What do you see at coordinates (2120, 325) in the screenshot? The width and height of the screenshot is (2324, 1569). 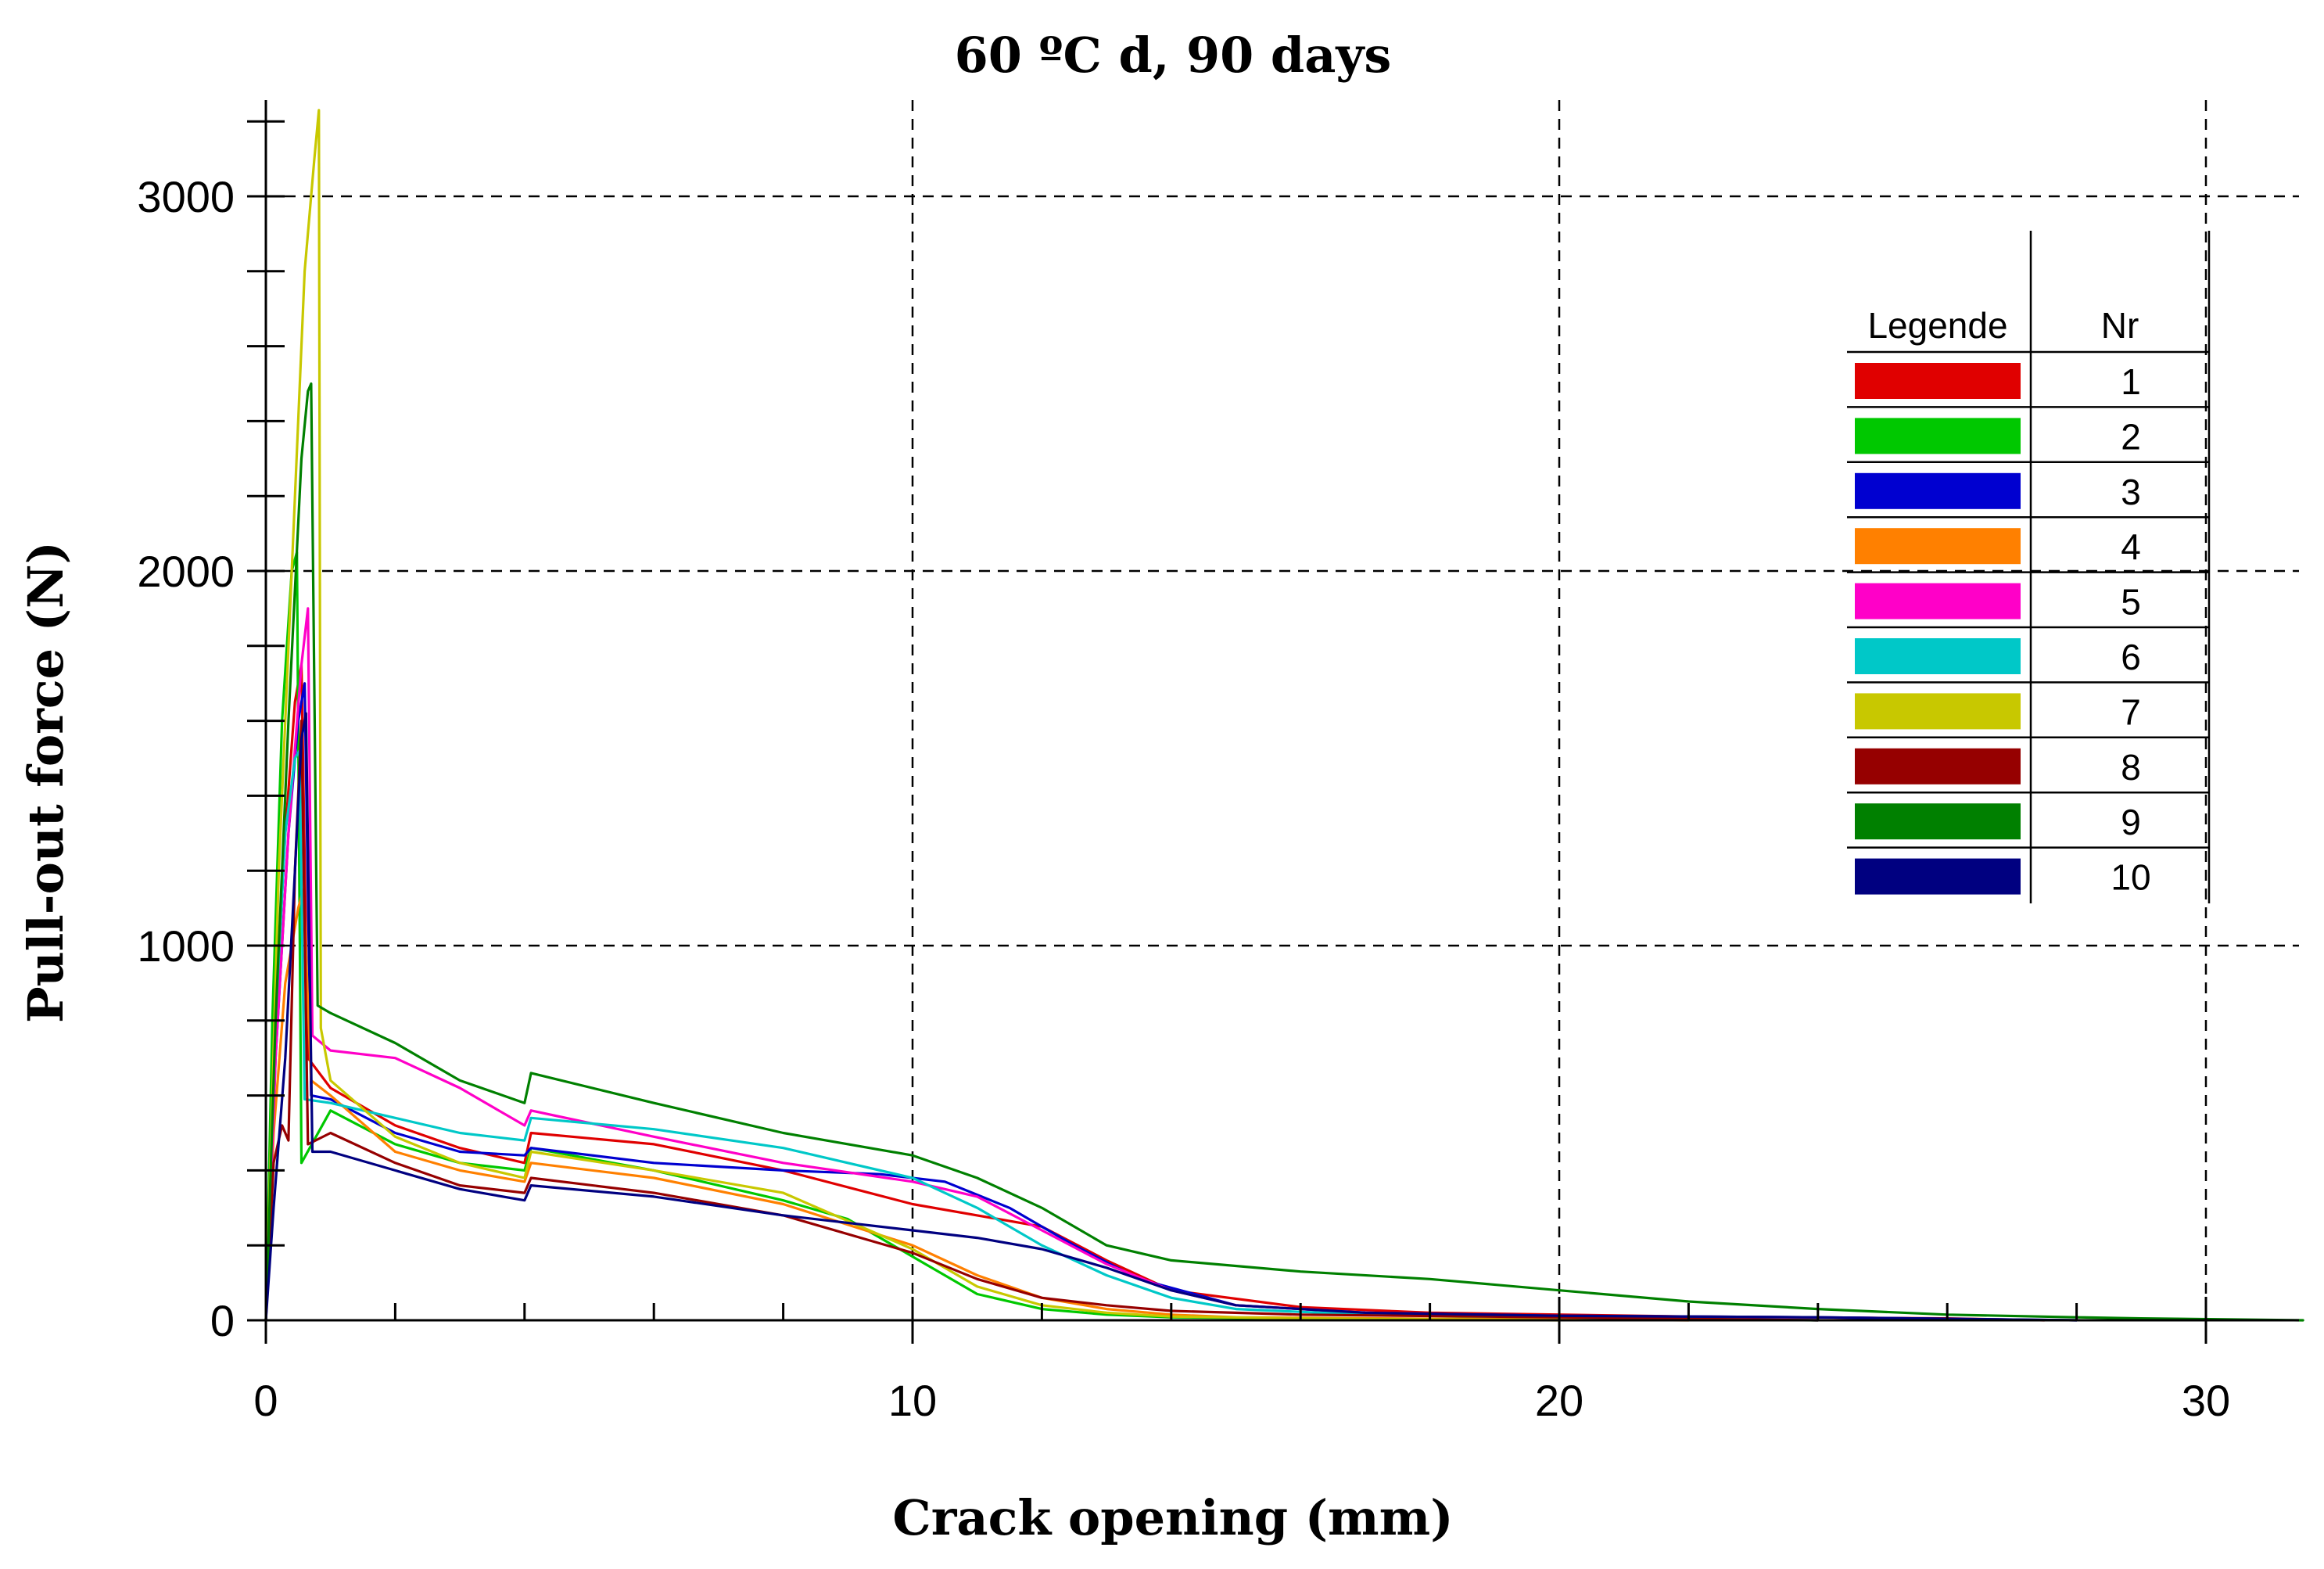 I see `legend-header-nr: Nr` at bounding box center [2120, 325].